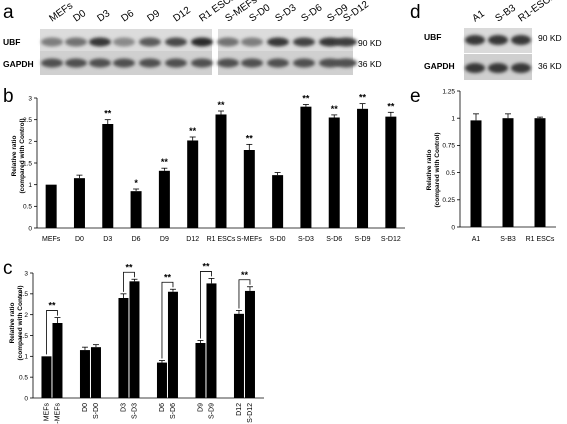 This screenshot has height=424, width=567. Describe the element at coordinates (129, 267) in the screenshot. I see `chart-c-significance-2: **` at that location.